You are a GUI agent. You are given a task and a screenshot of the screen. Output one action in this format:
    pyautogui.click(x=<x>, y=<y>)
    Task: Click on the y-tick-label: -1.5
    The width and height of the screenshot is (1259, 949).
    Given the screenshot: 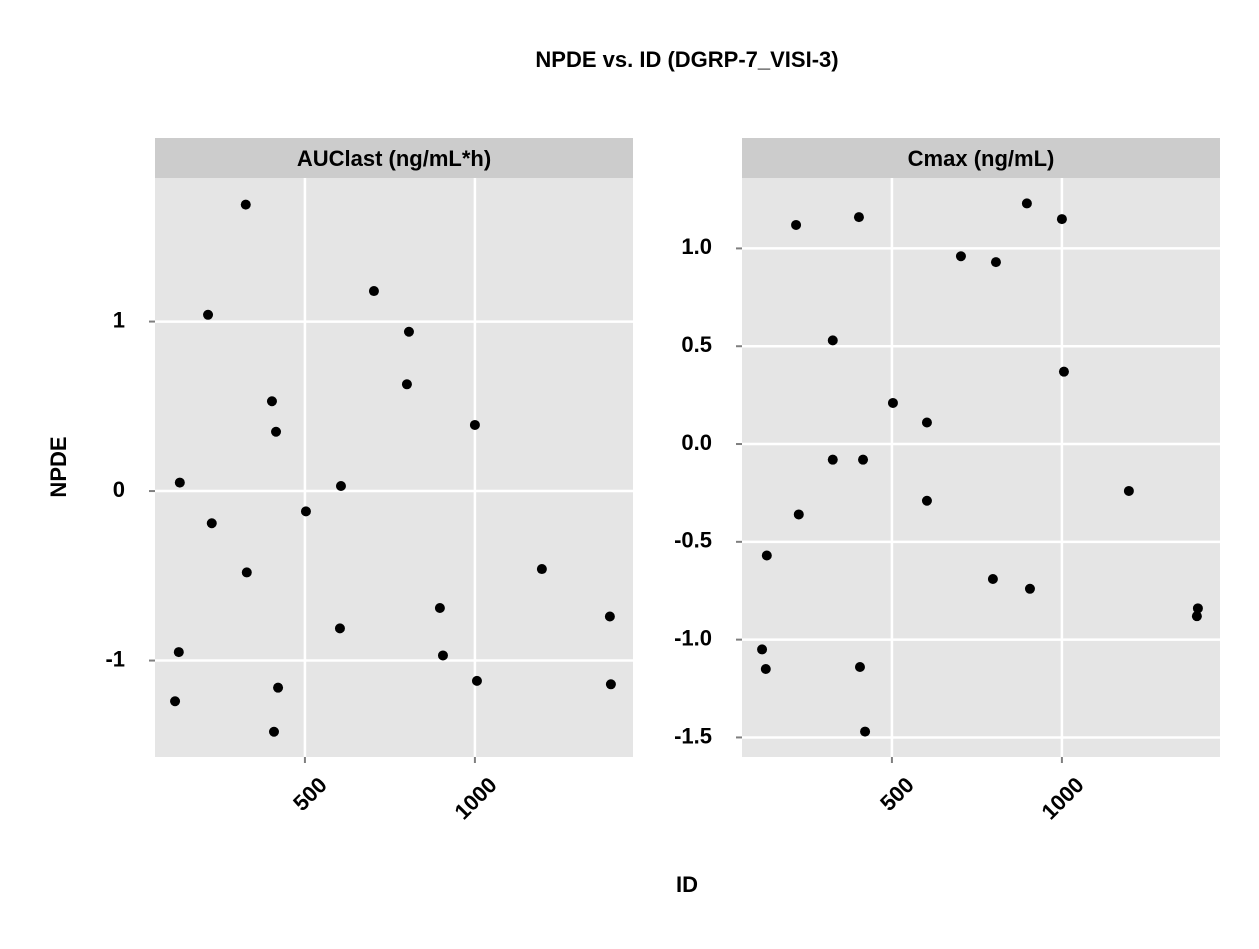 What is the action you would take?
    pyautogui.click(x=693, y=735)
    